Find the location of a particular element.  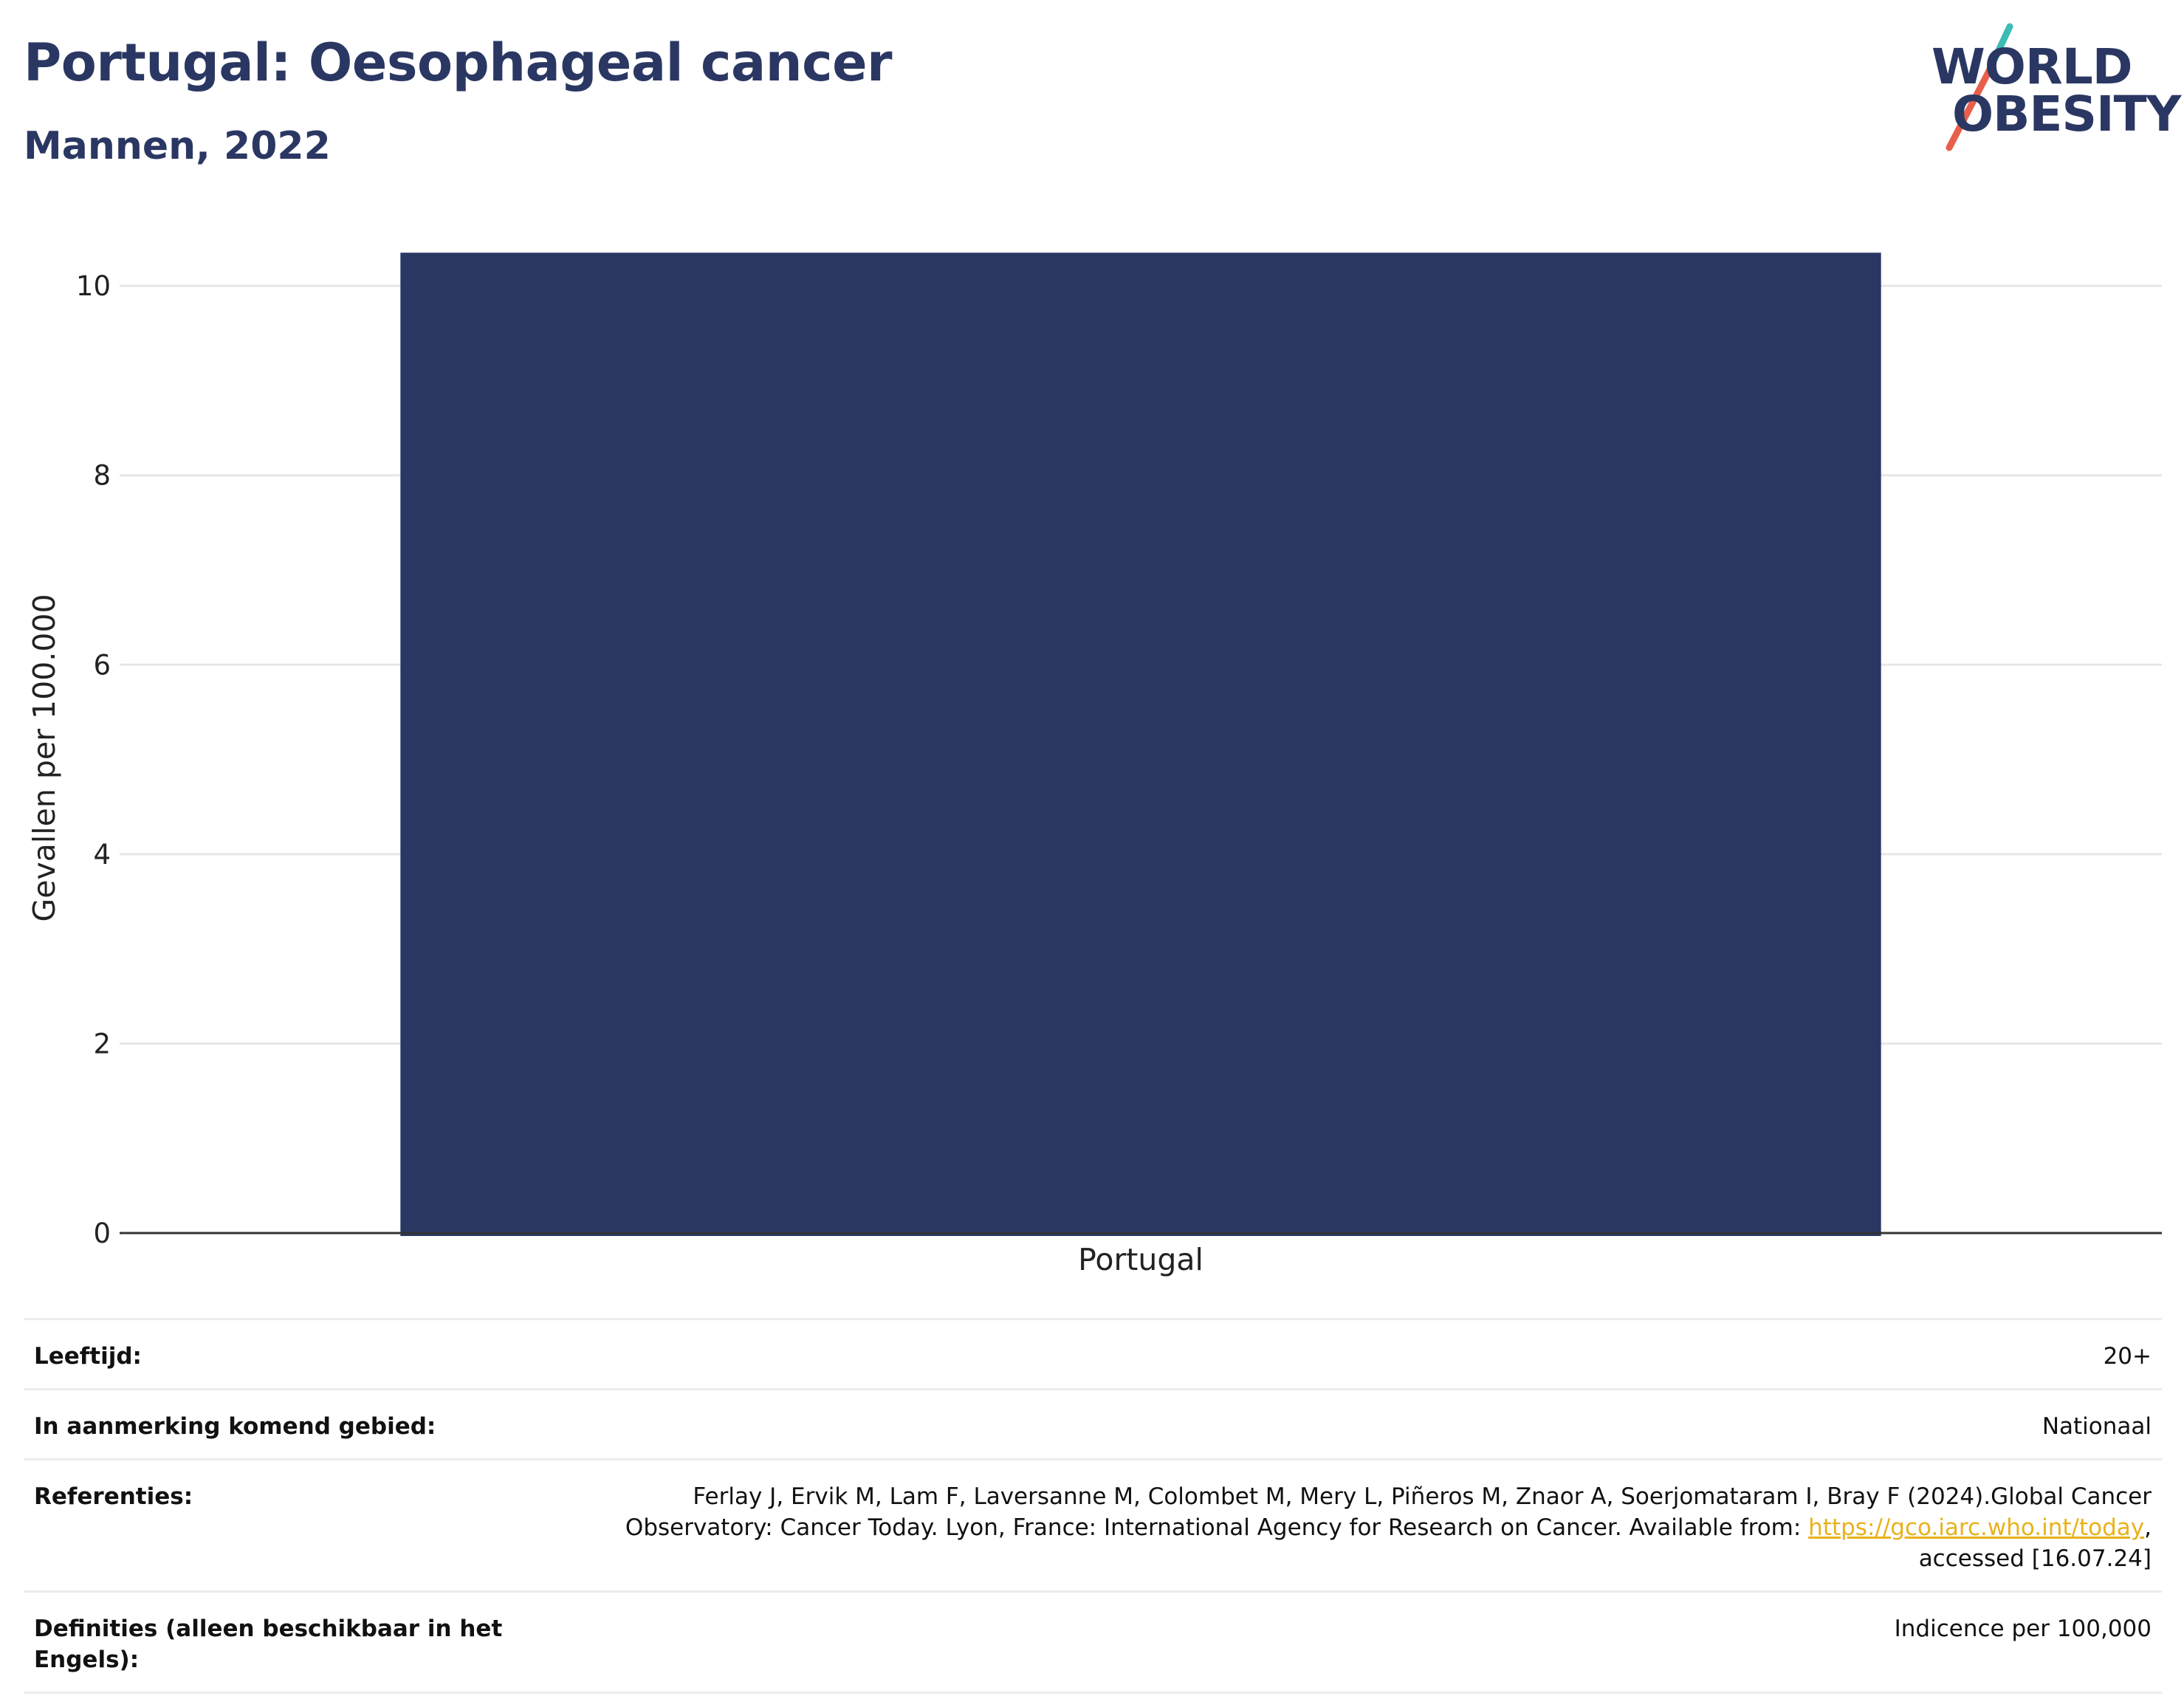

logo-slash-icon is located at coordinates (1980, 87).